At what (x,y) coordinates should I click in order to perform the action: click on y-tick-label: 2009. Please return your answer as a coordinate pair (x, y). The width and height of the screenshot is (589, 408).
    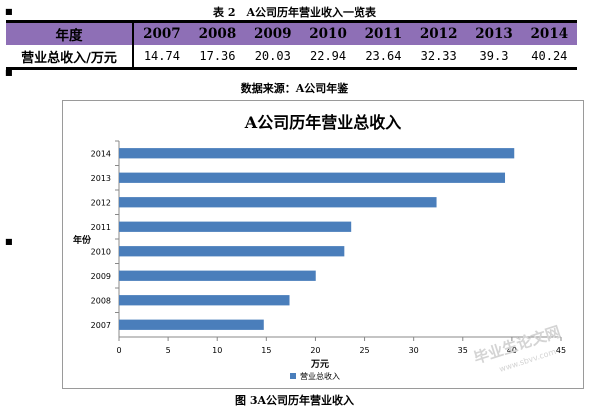
    Looking at the image, I should click on (101, 276).